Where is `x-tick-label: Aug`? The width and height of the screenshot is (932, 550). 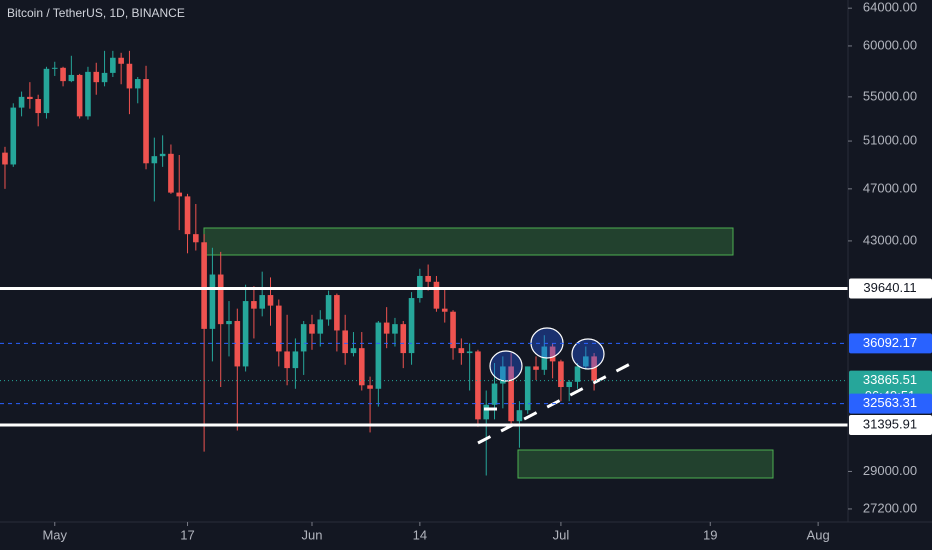 x-tick-label: Aug is located at coordinates (818, 534).